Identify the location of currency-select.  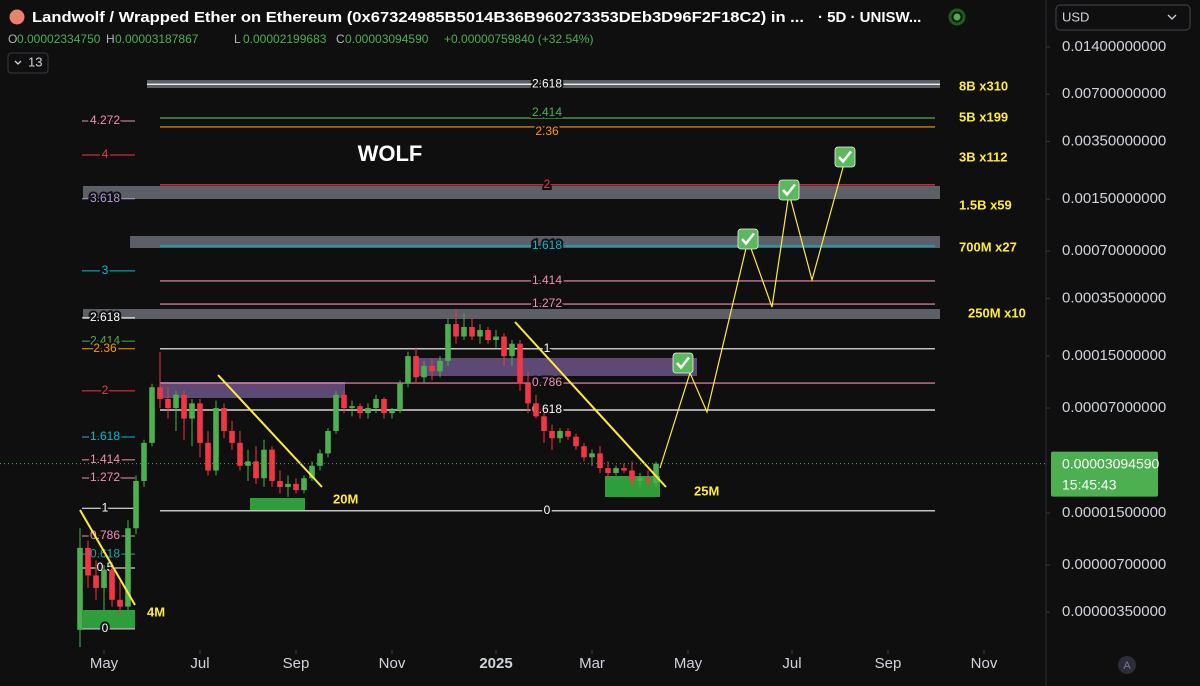
(1123, 17).